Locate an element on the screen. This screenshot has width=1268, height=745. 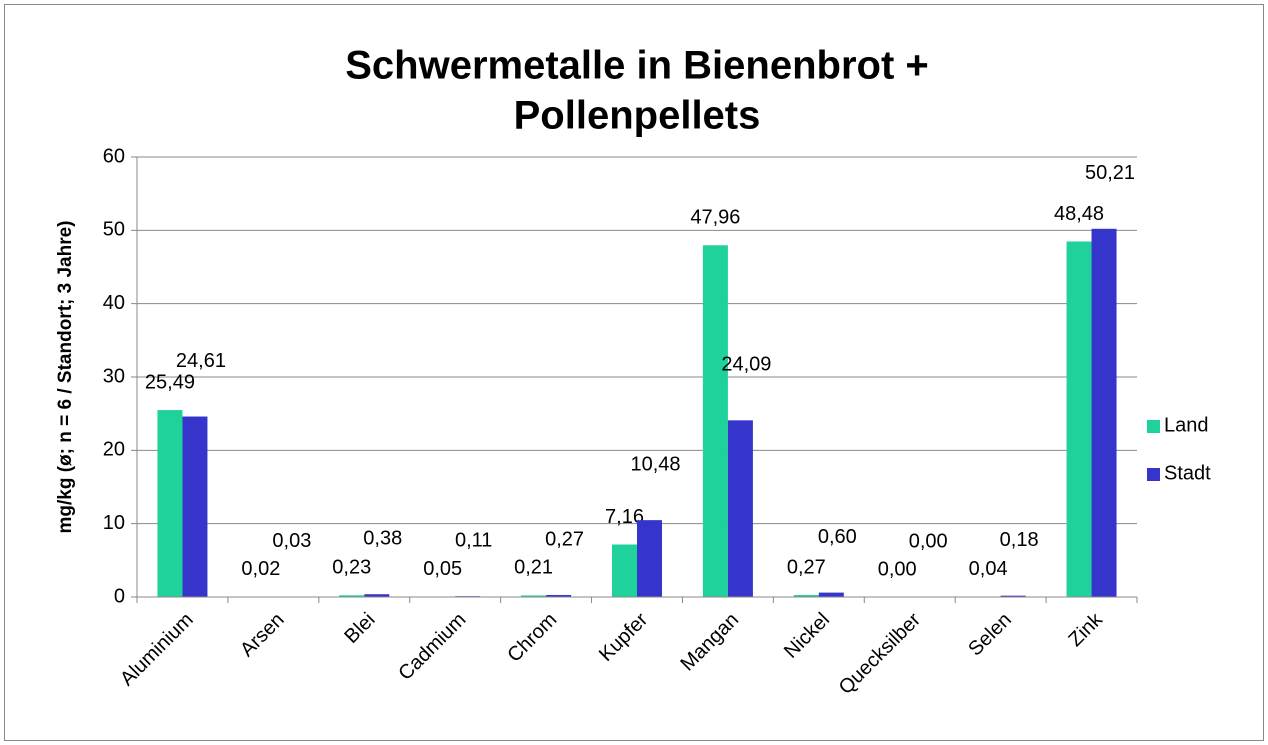
y-tick-label: 30 is located at coordinates (114, 376).